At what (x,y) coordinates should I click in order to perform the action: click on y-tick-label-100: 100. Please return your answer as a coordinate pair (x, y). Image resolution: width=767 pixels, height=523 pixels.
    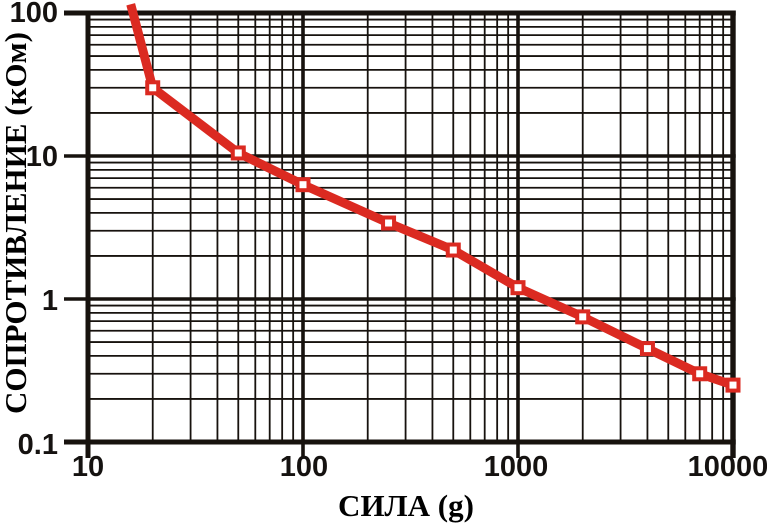
    Looking at the image, I should click on (33, 14).